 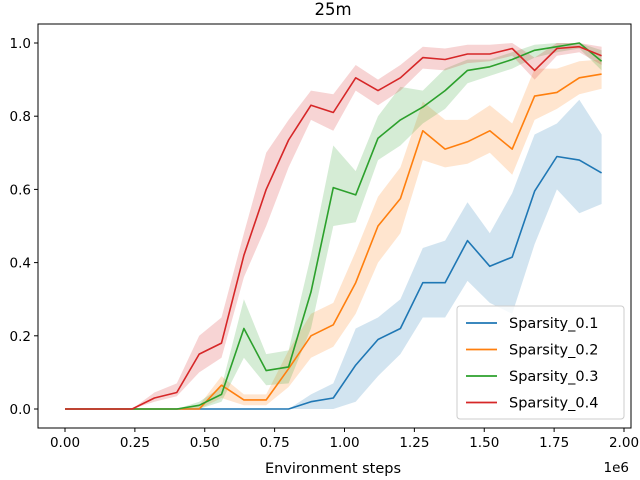 What do you see at coordinates (484, 443) in the screenshot?
I see `x-tick-label: 1.50` at bounding box center [484, 443].